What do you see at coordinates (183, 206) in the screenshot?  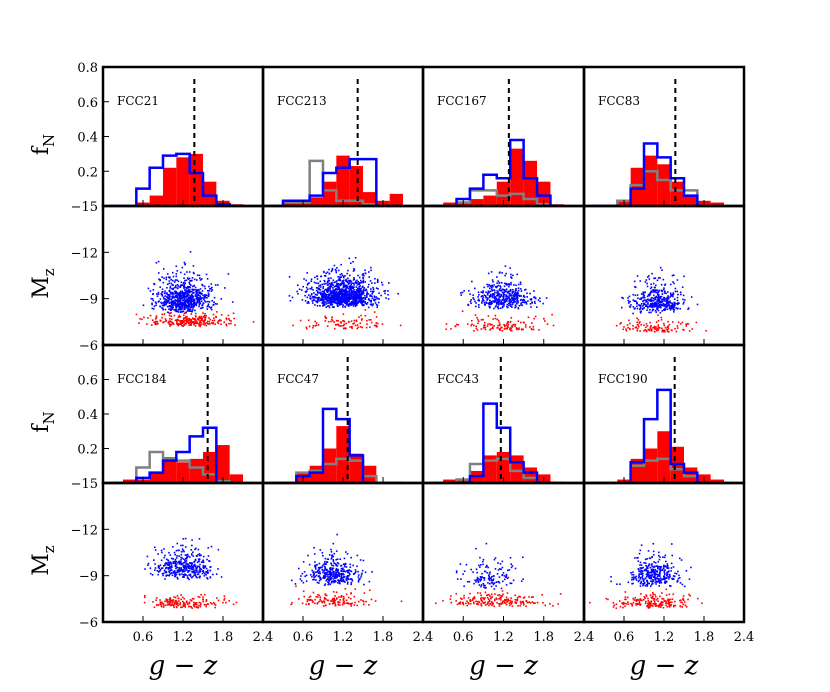 I see `panel-fcc21` at bounding box center [183, 206].